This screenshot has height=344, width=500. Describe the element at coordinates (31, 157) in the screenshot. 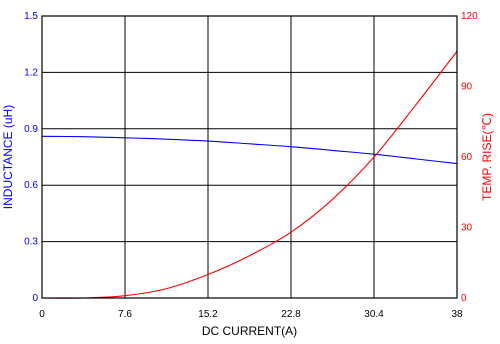

I see `y-left-tick-labels: 0 0.3 0.6 0.9 1.2 1.5` at that location.